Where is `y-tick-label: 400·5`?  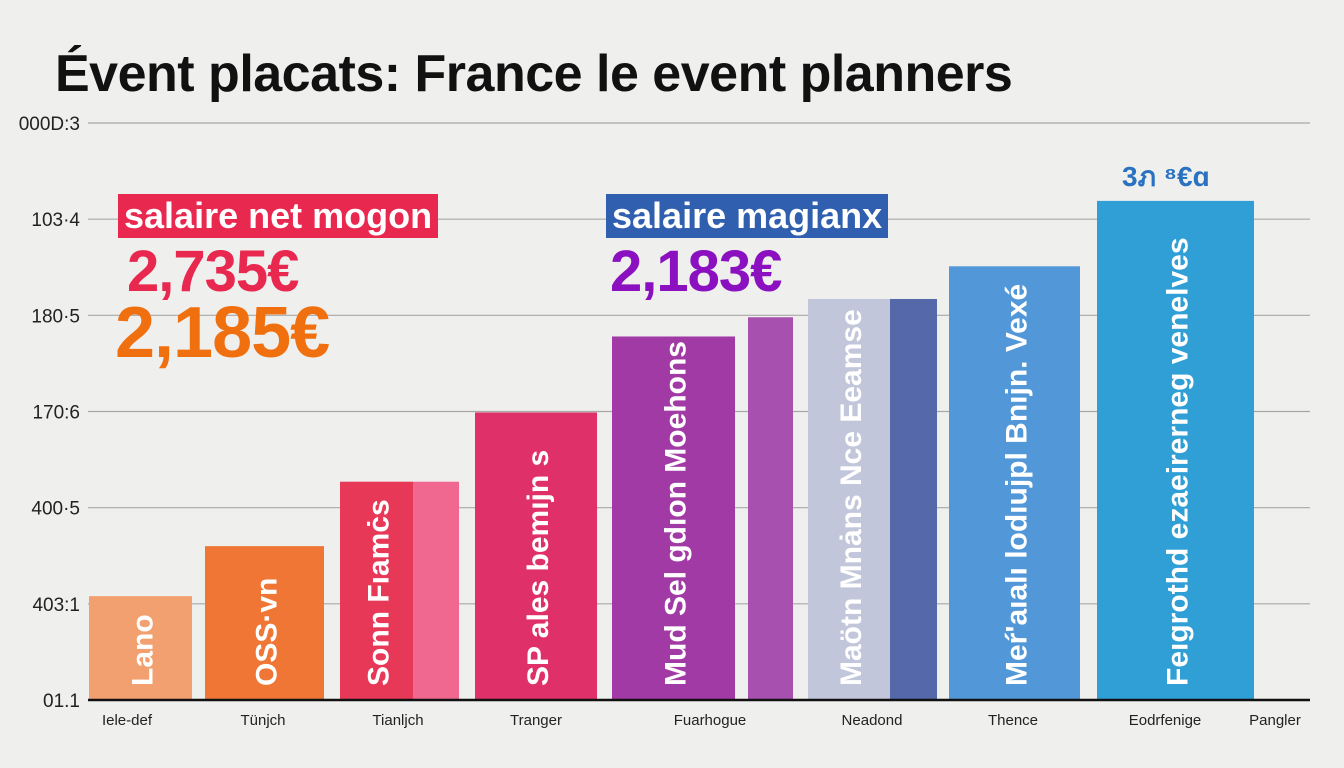 y-tick-label: 400·5 is located at coordinates (55, 509).